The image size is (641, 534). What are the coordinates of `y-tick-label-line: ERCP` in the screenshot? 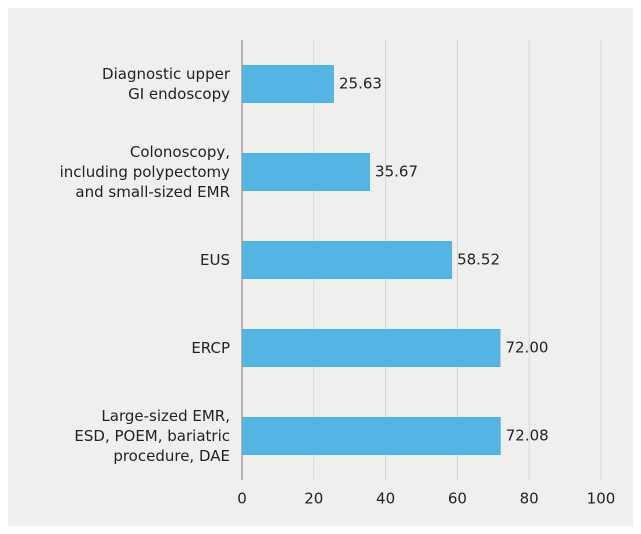 It's located at (210, 348).